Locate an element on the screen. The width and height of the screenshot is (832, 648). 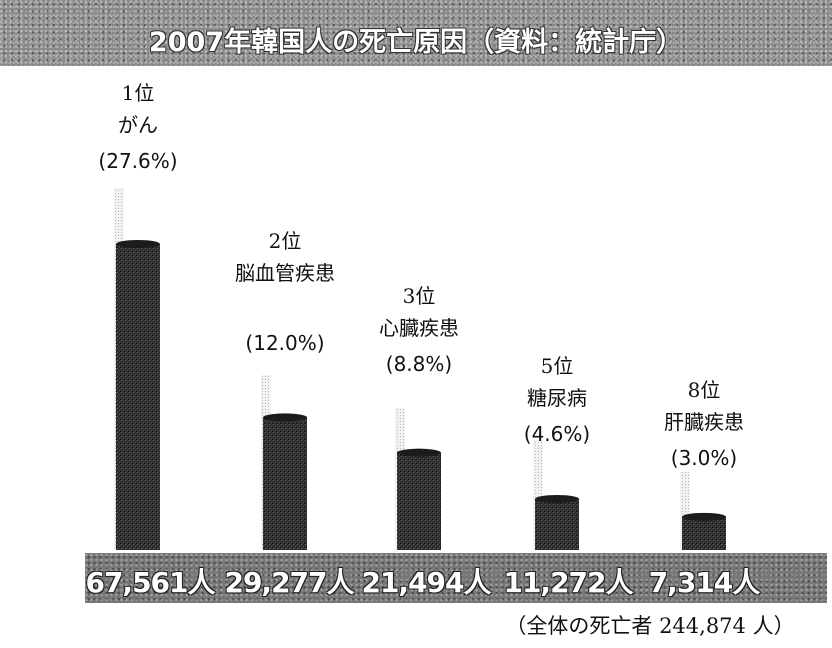
percent-label: (12.0%) is located at coordinates (284, 343).